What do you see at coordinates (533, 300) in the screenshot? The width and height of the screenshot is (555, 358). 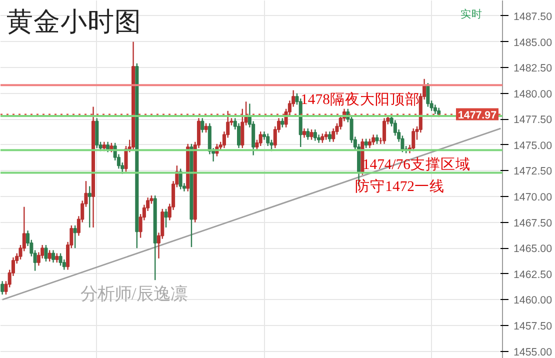 I see `y-tick-label: 1460.00` at bounding box center [533, 300].